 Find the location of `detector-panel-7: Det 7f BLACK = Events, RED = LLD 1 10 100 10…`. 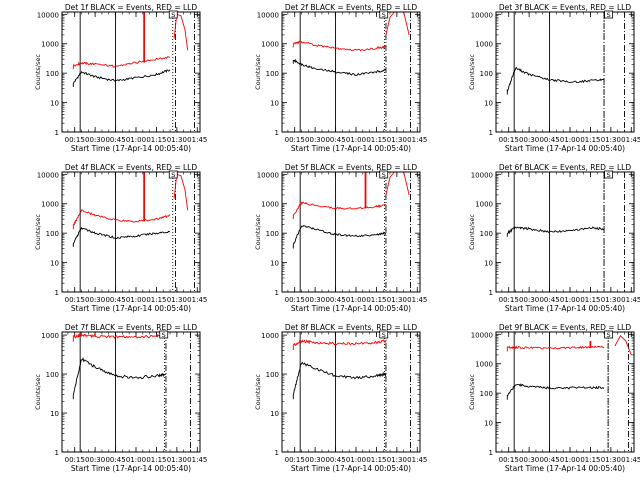

detector-panel-7: Det 7f BLACK = Events, RED = LLD 1 10 100 10… is located at coordinates (120, 398).